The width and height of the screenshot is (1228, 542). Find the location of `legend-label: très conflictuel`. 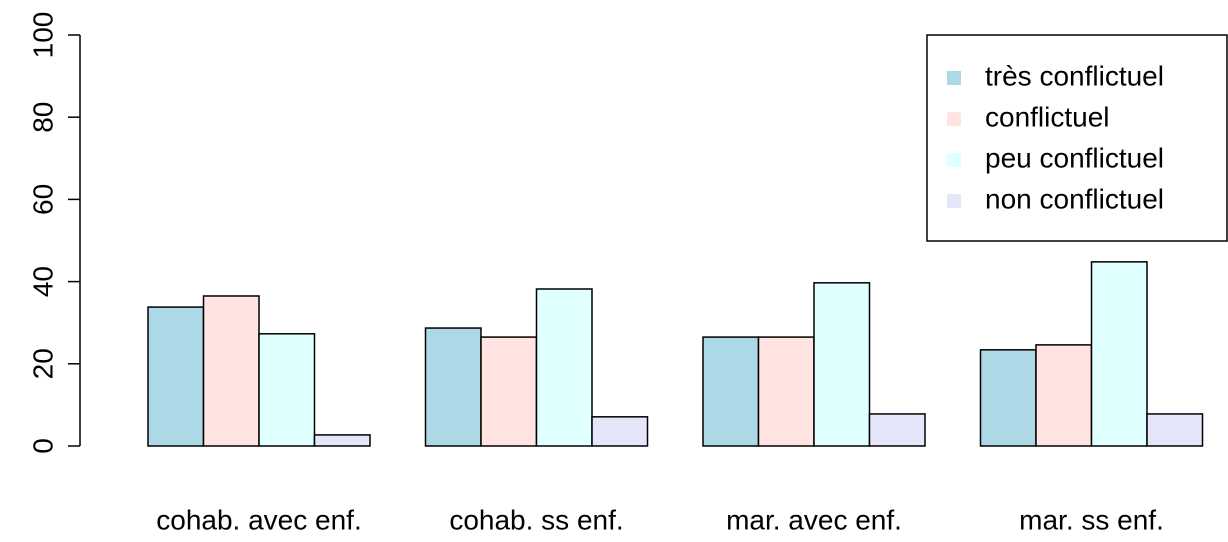

legend-label: très conflictuel is located at coordinates (1074, 75).